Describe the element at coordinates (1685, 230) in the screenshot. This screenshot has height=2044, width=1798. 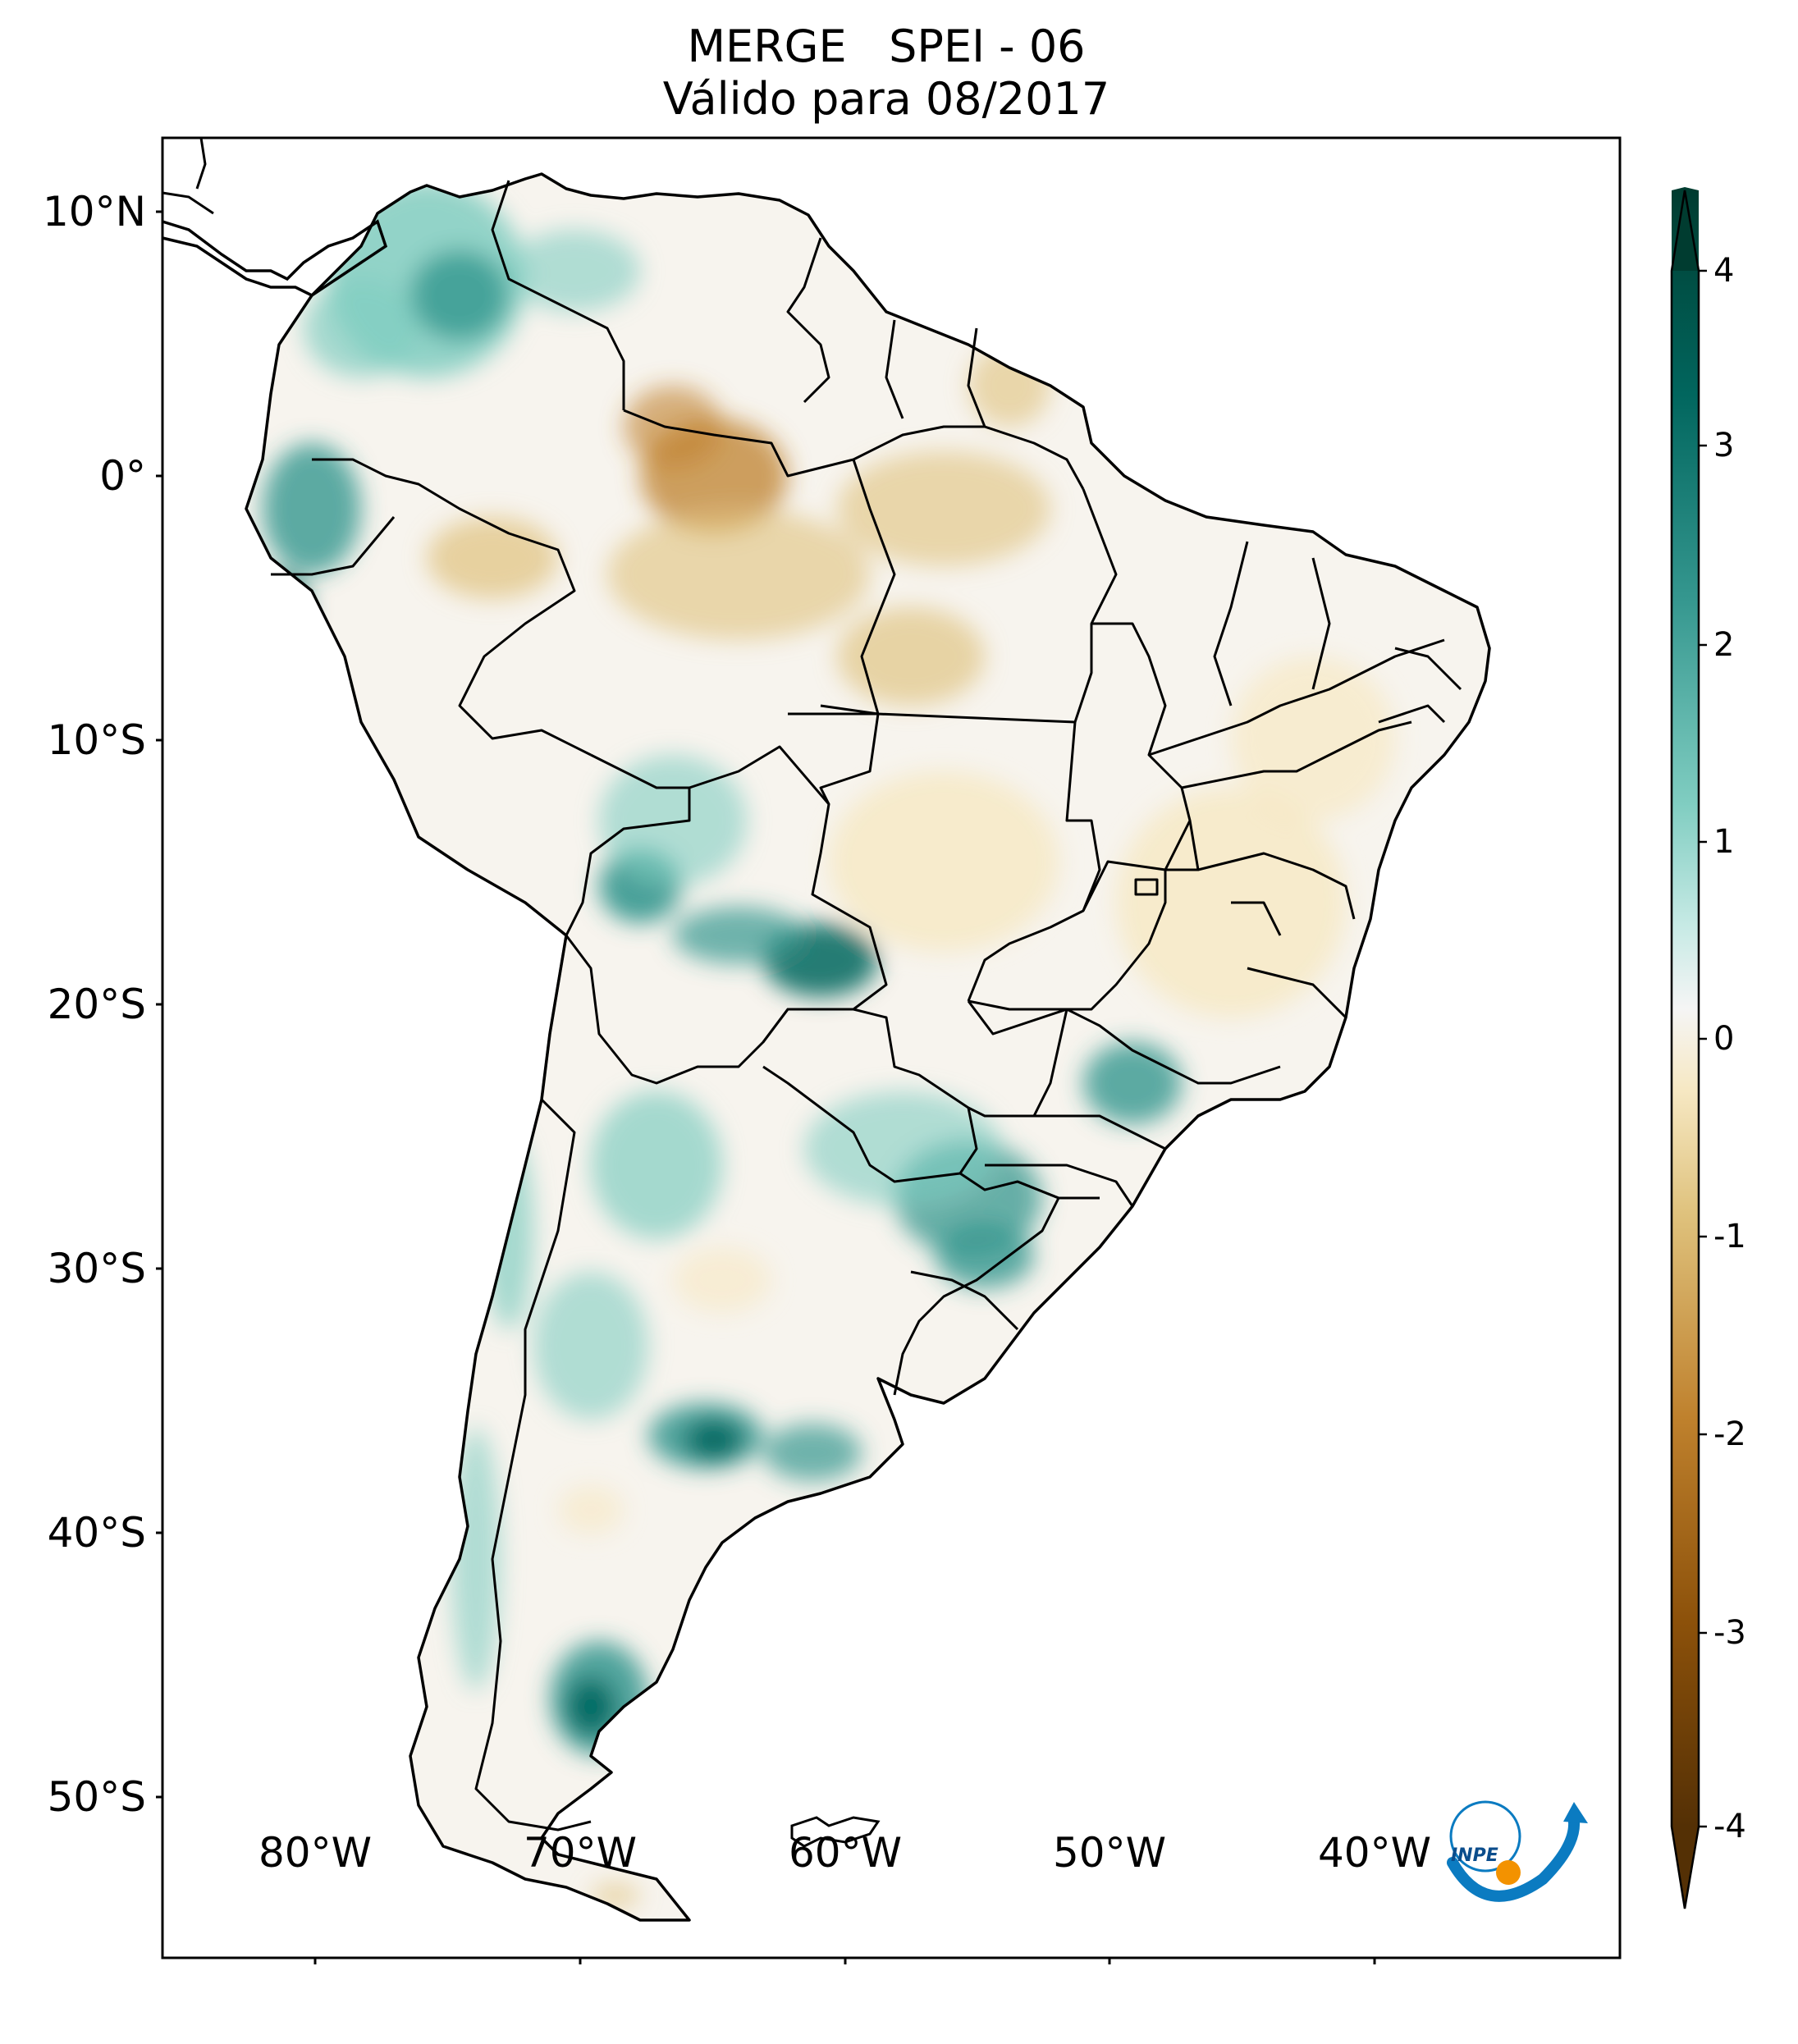
I see `colorbar-extend-top` at that location.